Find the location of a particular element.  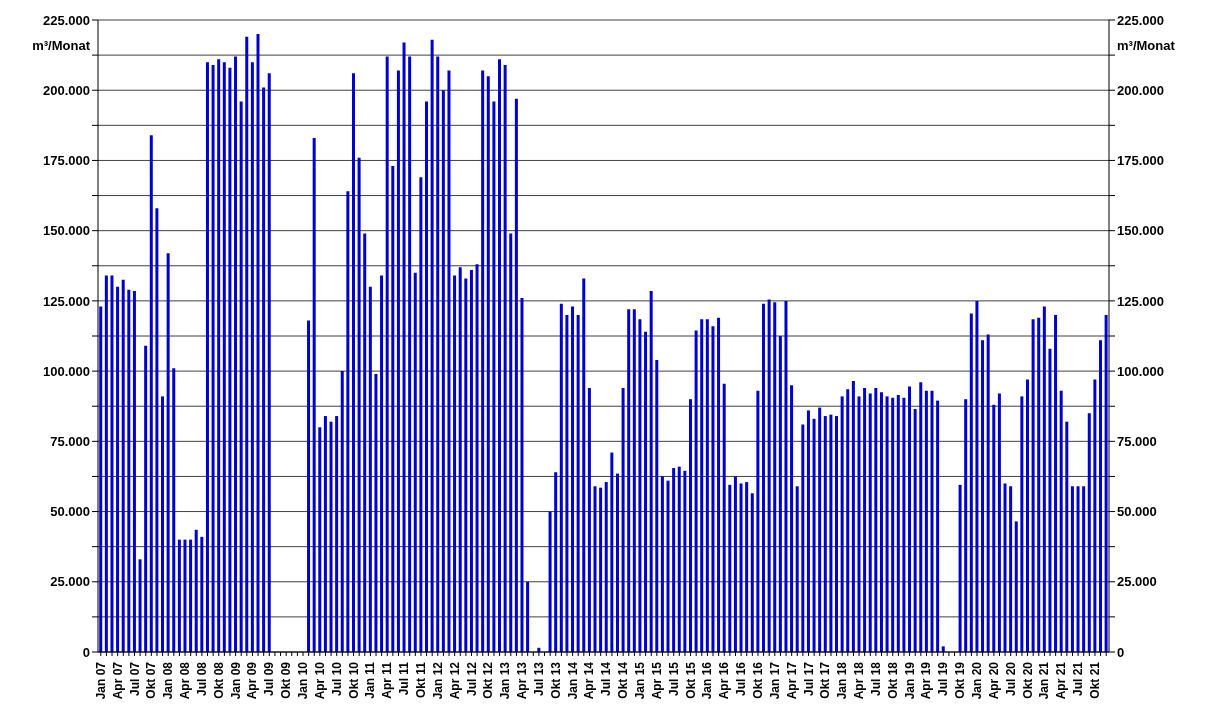

x-tick-label: Apr 17 is located at coordinates (791, 680).